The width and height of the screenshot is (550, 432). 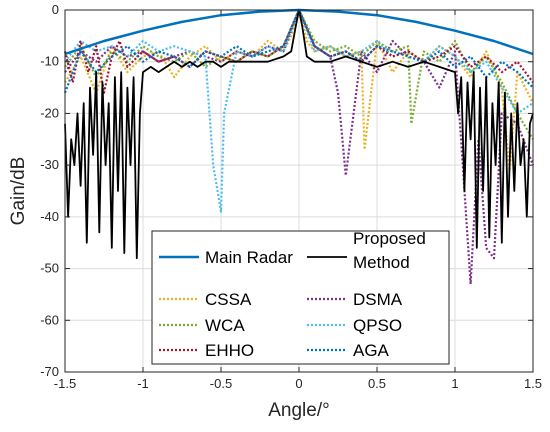 What do you see at coordinates (49, 61) in the screenshot?
I see `y-tick-label: -10` at bounding box center [49, 61].